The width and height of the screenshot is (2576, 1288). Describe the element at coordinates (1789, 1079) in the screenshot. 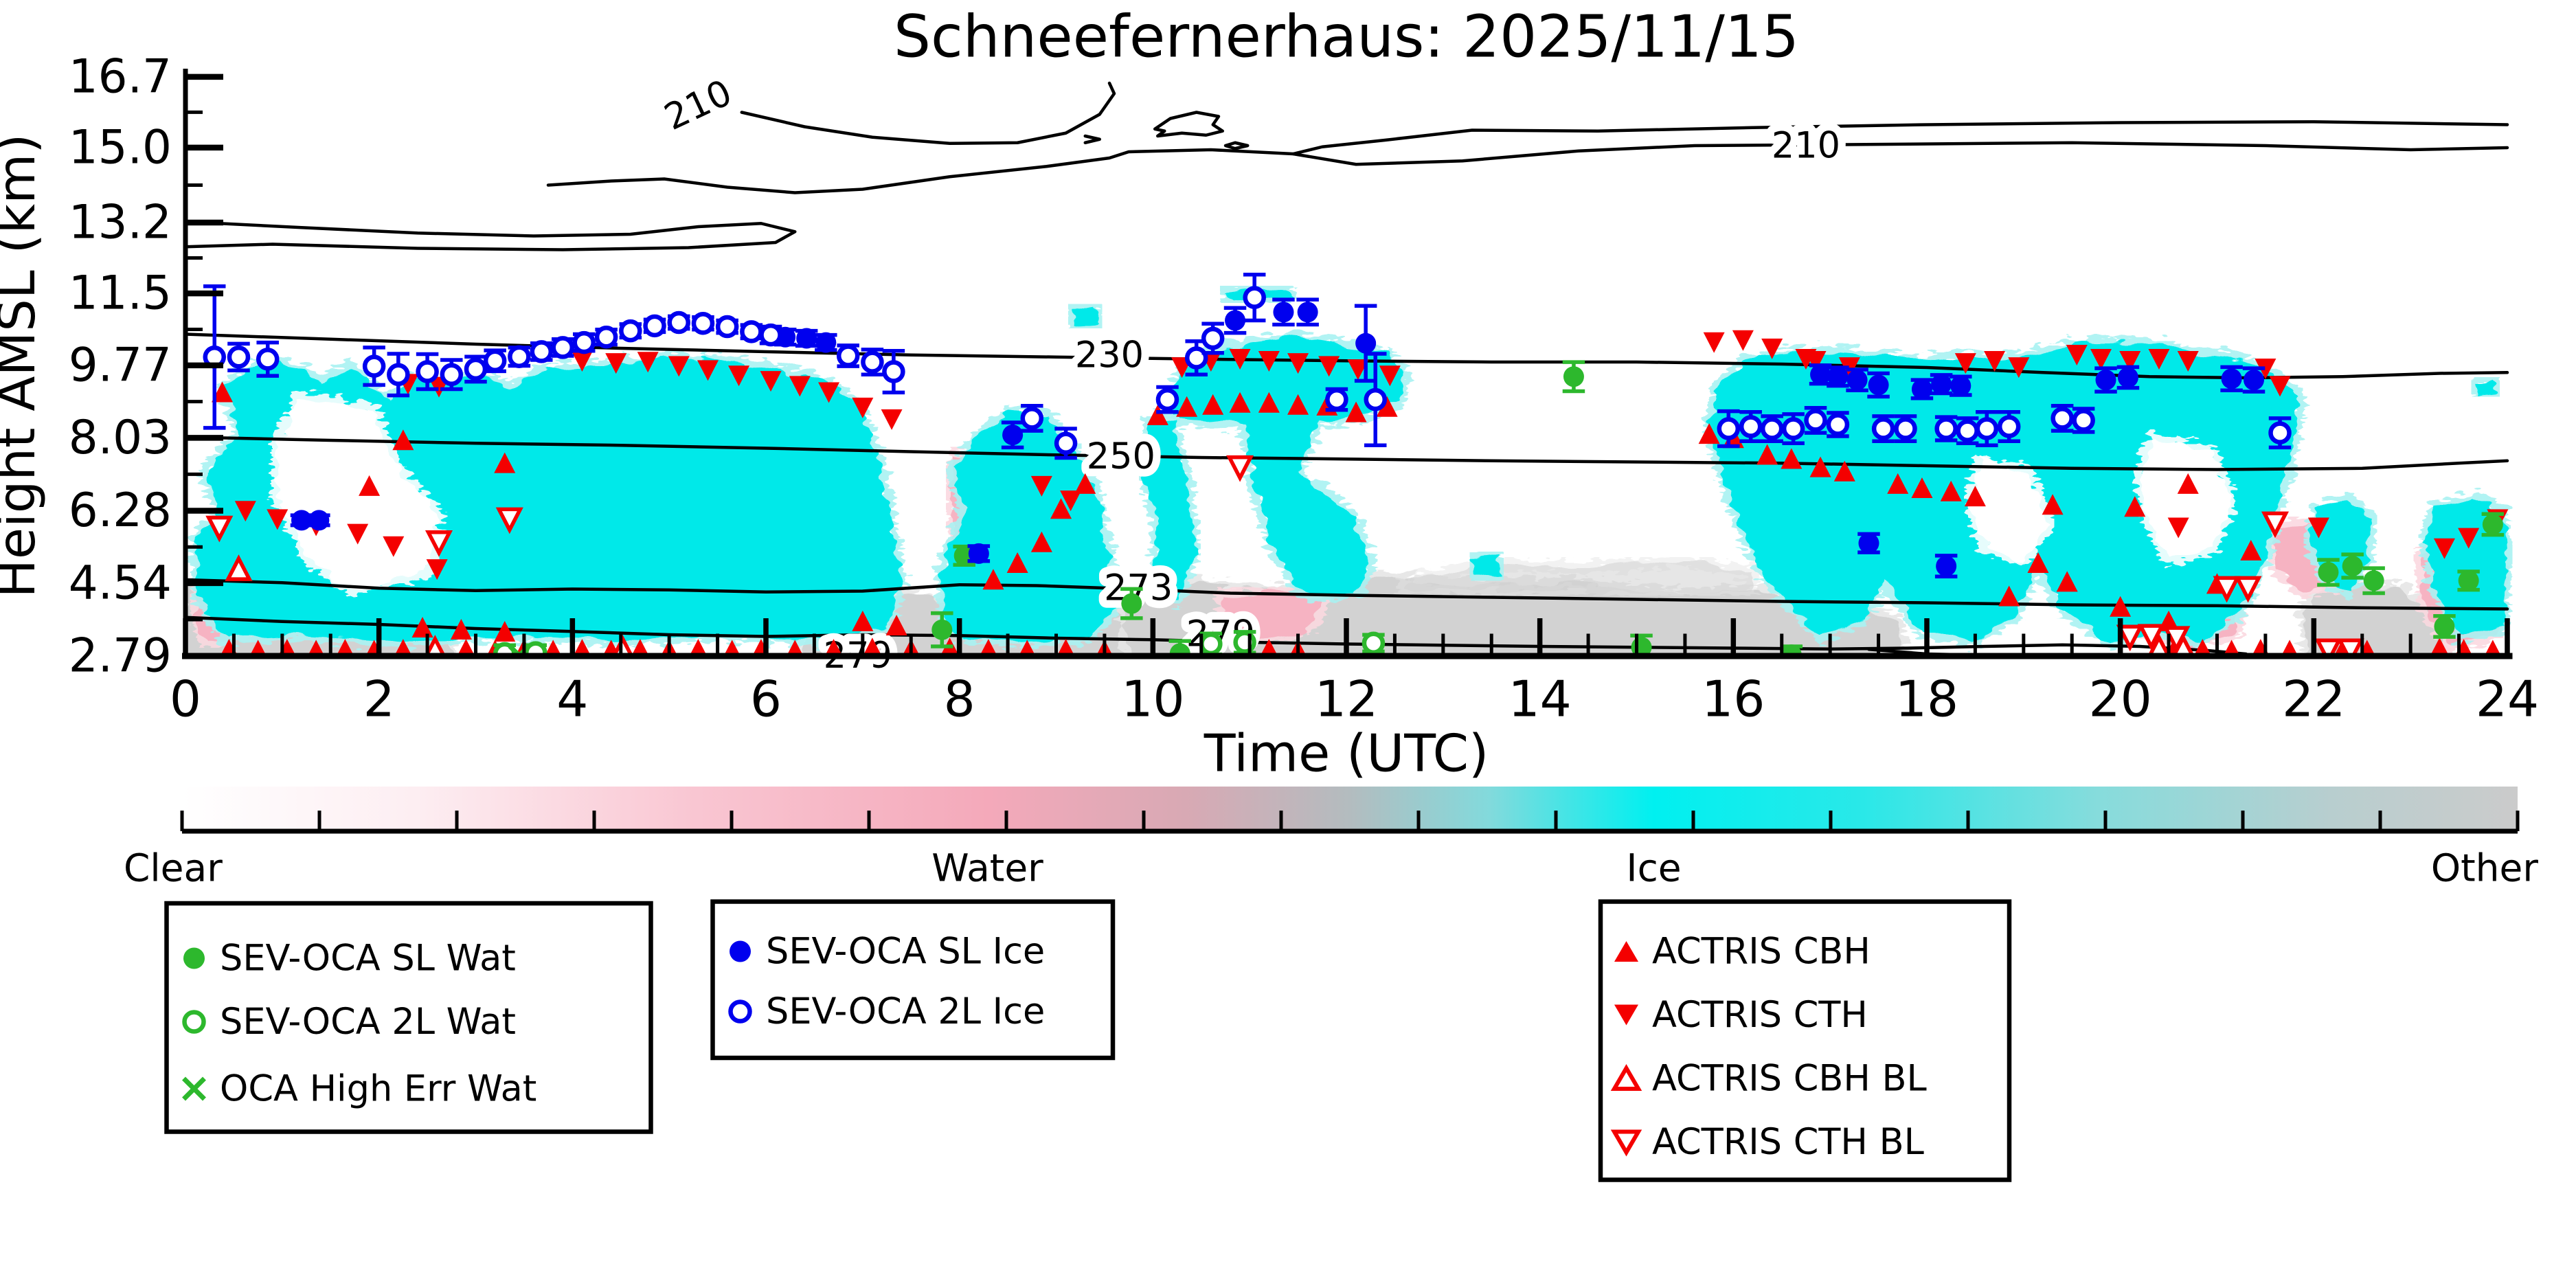

I see `legend-label-cbh-bl: ACTRIS CBH BL` at that location.